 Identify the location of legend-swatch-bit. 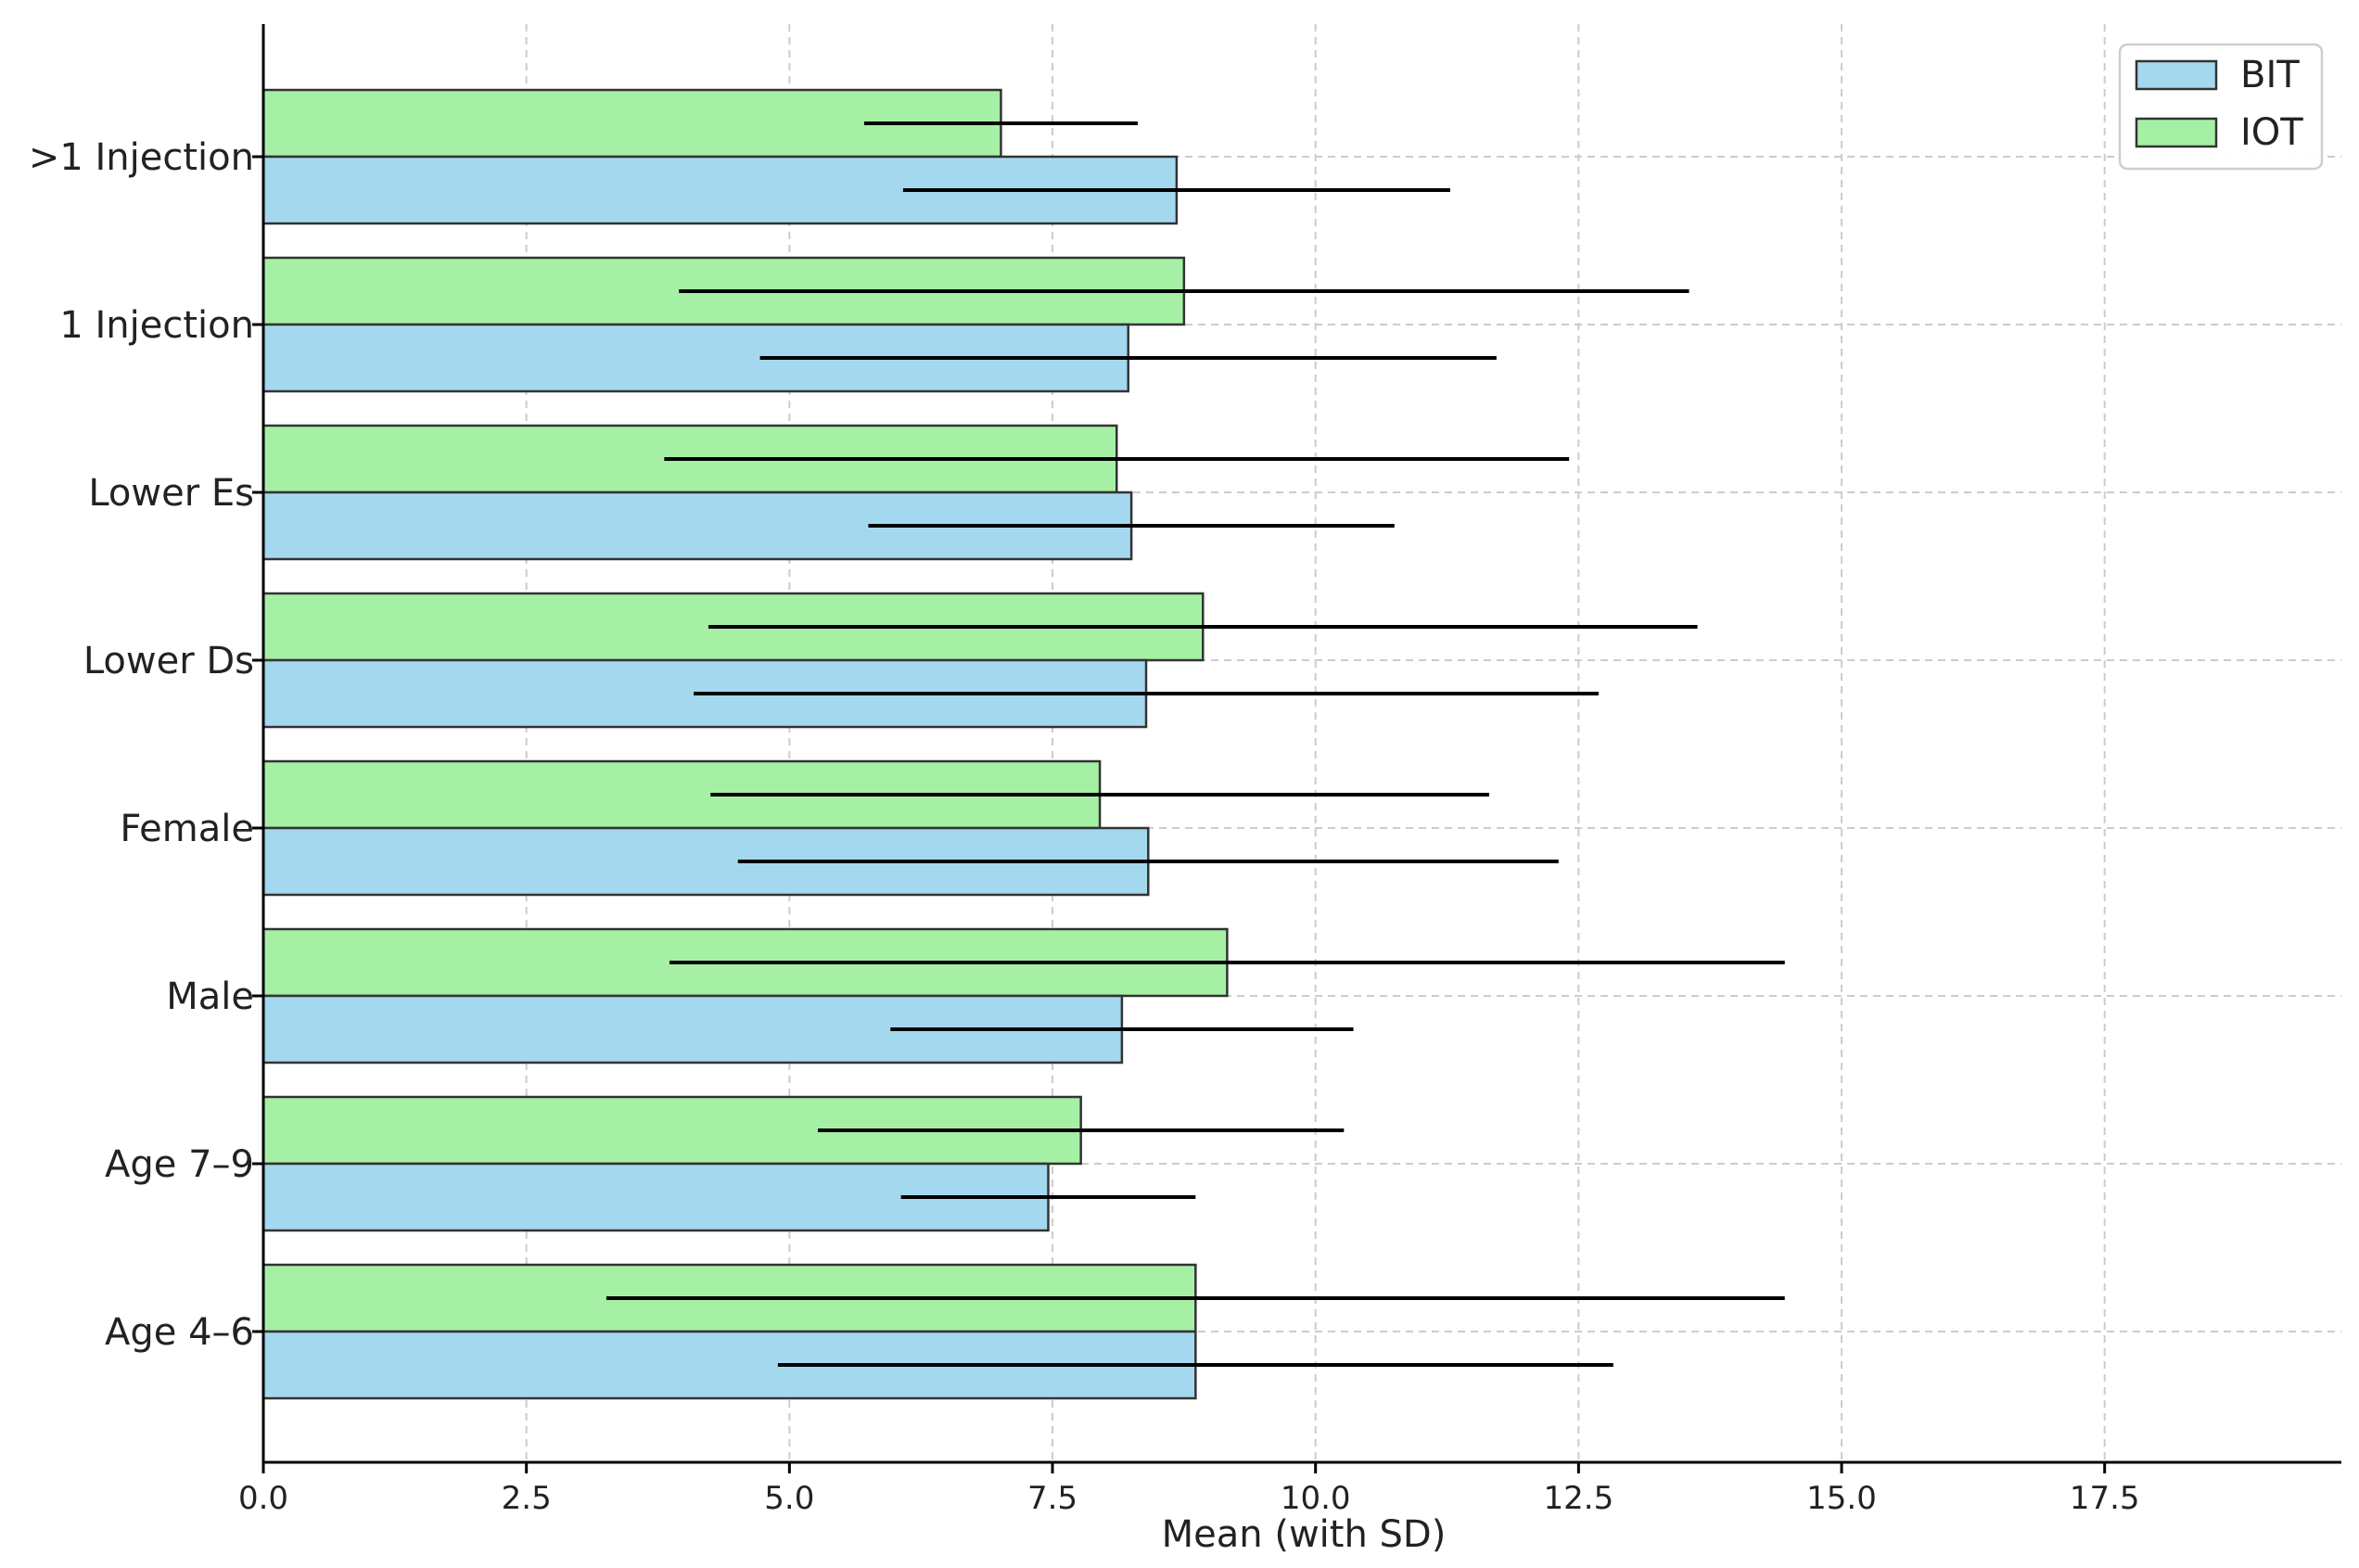
(2176, 75).